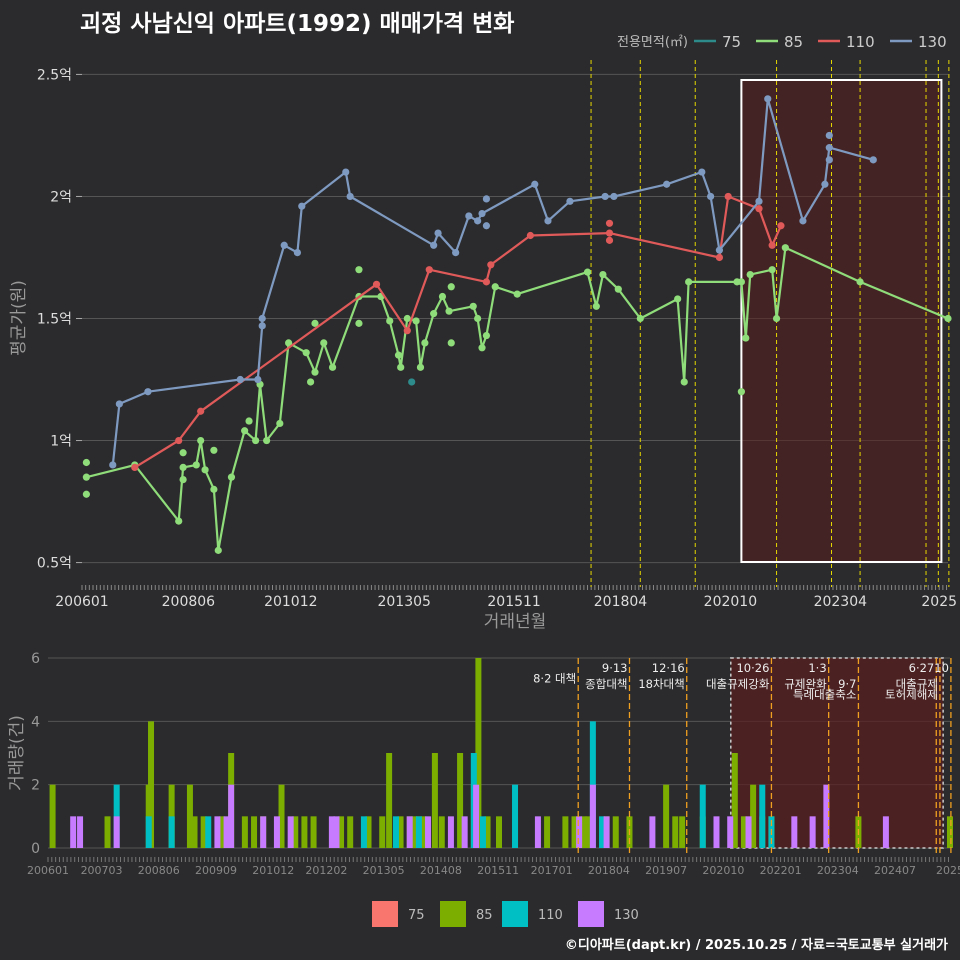 The width and height of the screenshot is (960, 960). Describe the element at coordinates (216, 870) in the screenshot. I see `bar-x-tick-label: 200909` at that location.